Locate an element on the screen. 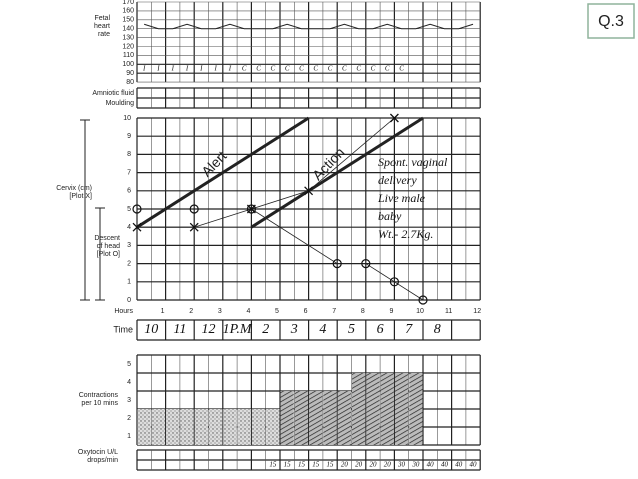 This screenshot has height=479, width=638. time-entry: 7 is located at coordinates (409, 329).